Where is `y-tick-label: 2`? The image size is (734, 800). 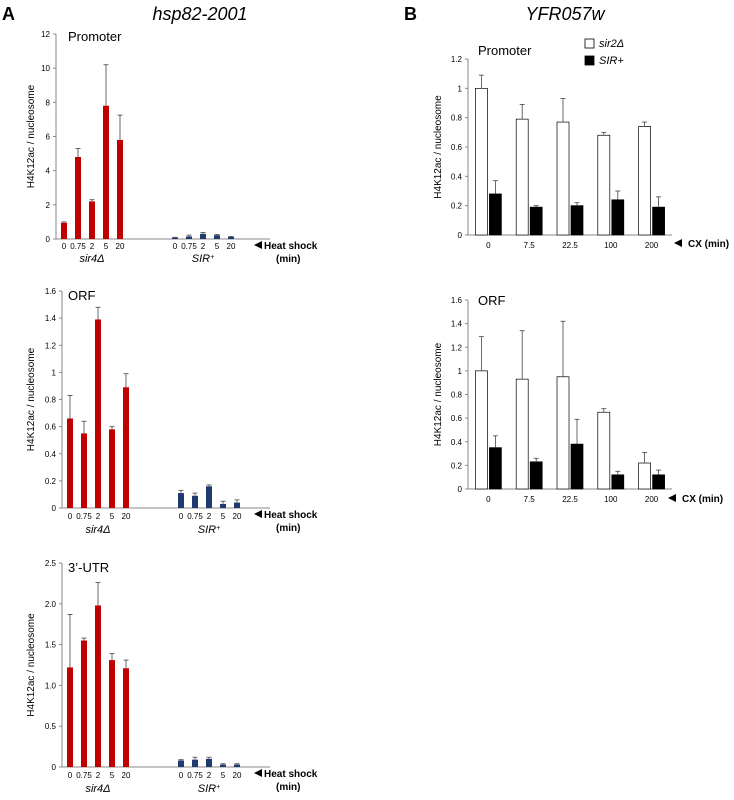 y-tick-label: 2 is located at coordinates (48, 205).